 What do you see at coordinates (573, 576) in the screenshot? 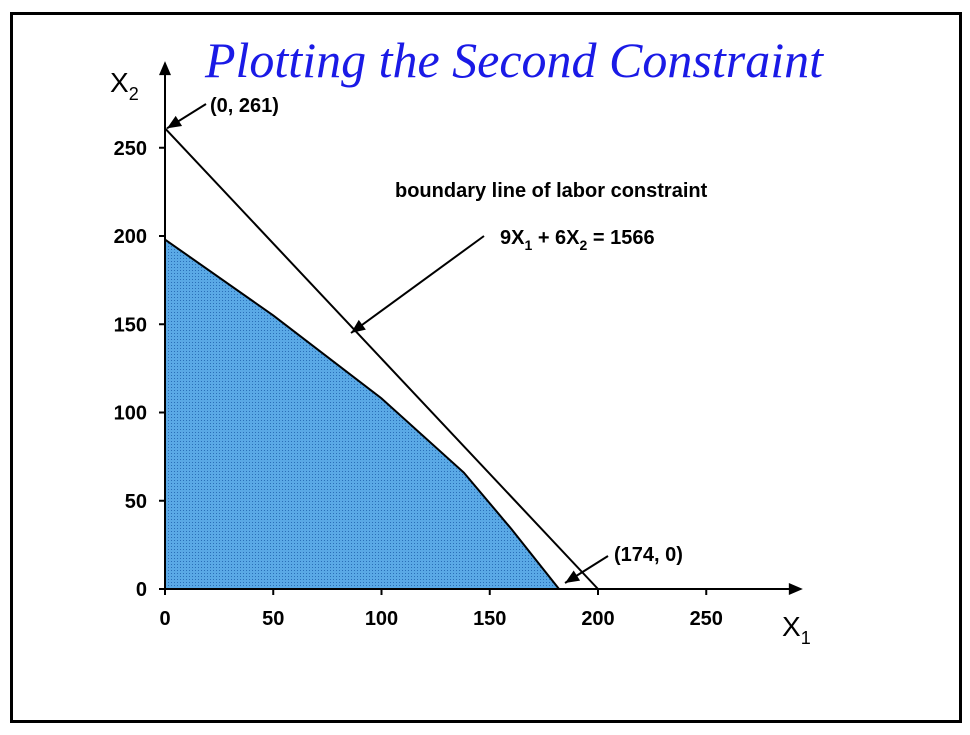
I see `x-intercept-arrow-head` at bounding box center [573, 576].